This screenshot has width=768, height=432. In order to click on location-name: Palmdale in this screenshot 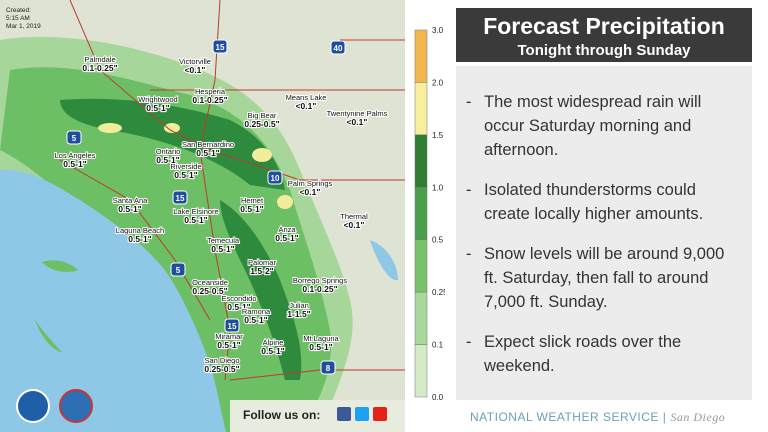, I will do `click(99, 59)`.